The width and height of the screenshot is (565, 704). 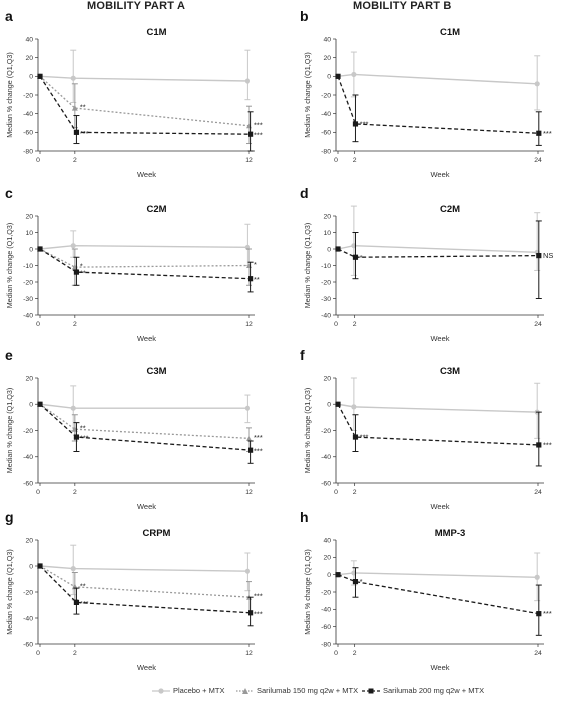 What do you see at coordinates (450, 533) in the screenshot?
I see `panel-title: MMP-3` at bounding box center [450, 533].